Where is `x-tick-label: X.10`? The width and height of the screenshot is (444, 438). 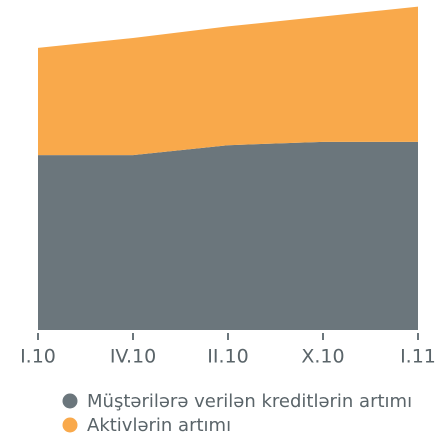
x-tick-label: X.10 is located at coordinates (322, 357).